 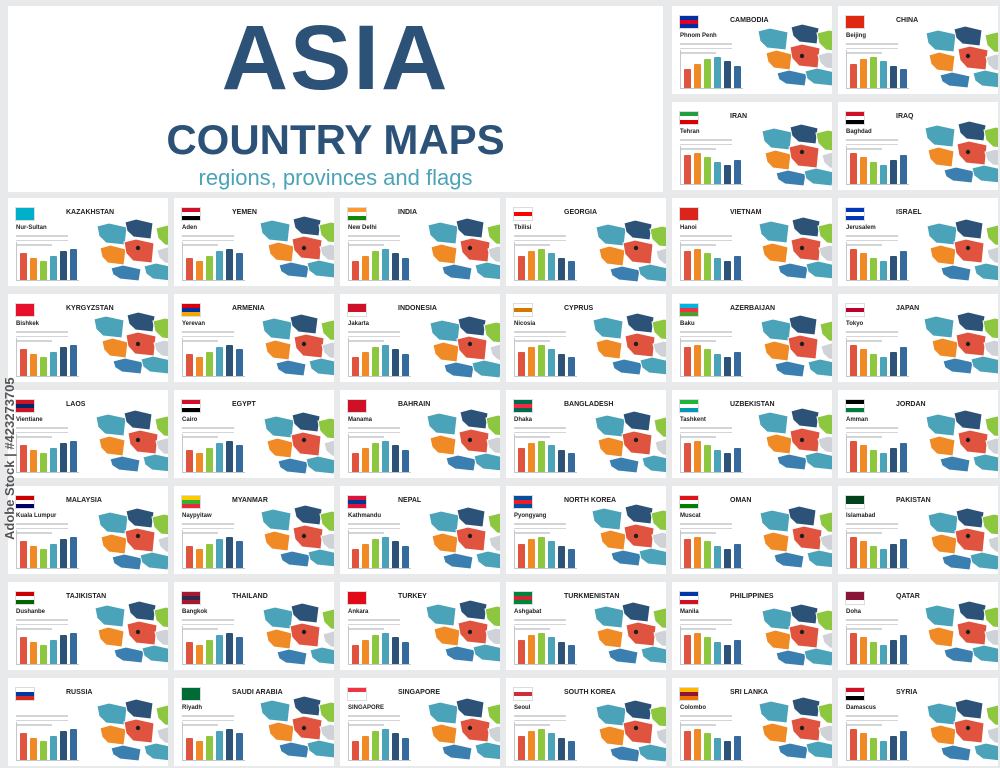 I want to click on capital-label: Kathmandu, so click(x=364, y=516).